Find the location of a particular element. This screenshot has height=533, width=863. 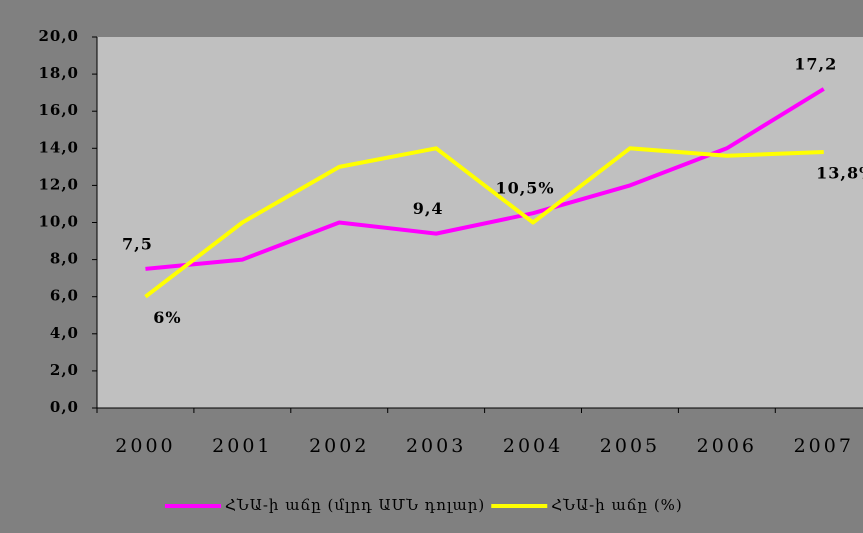

x-tick-label: 2001 is located at coordinates (242, 446).